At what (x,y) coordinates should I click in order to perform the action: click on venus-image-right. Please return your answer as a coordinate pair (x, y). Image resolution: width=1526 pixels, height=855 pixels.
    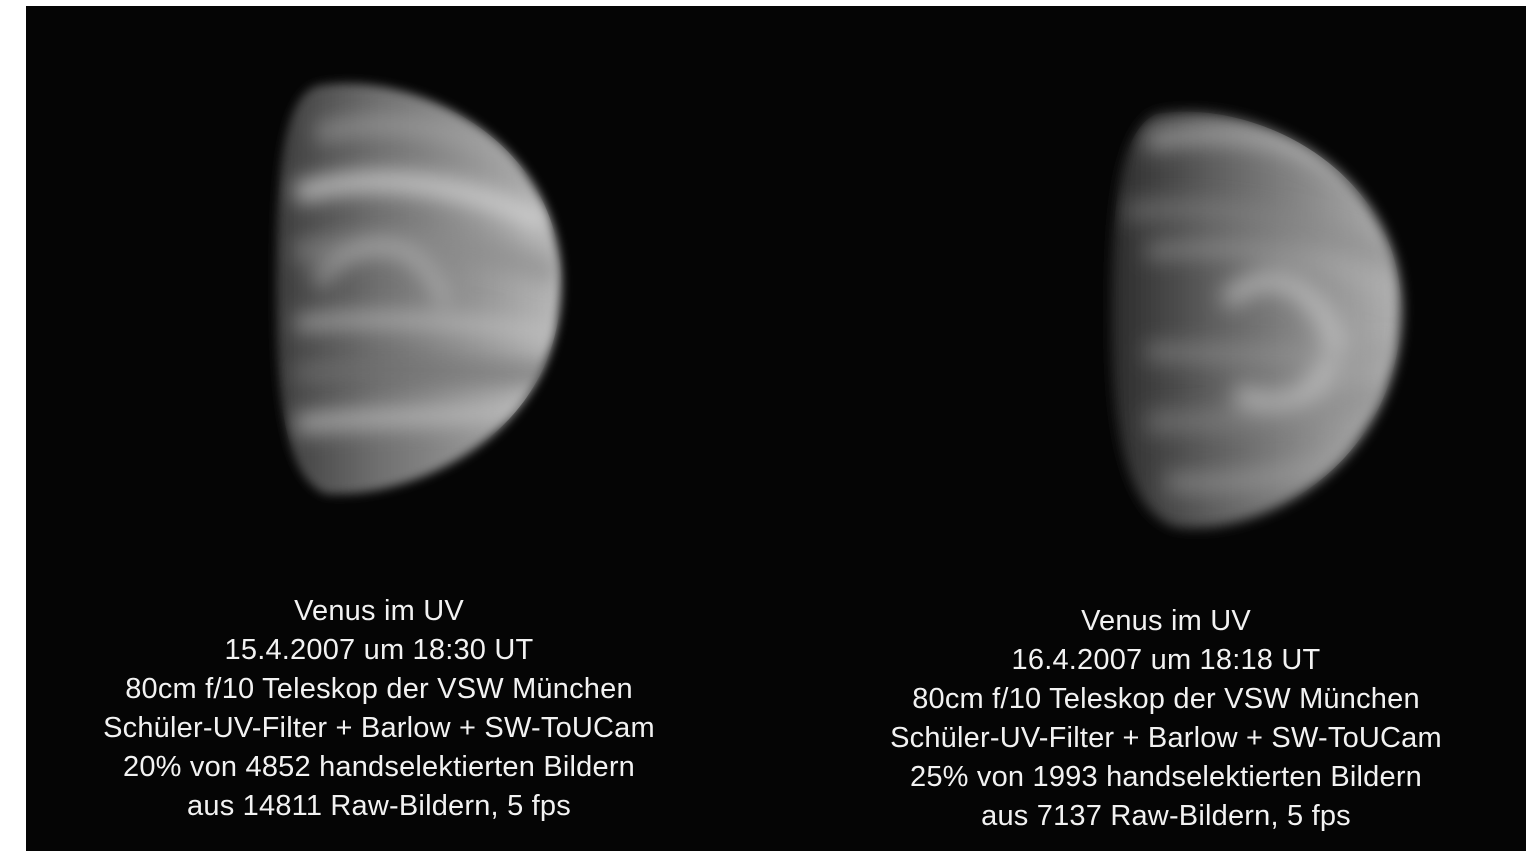
    Looking at the image, I should click on (1256, 319).